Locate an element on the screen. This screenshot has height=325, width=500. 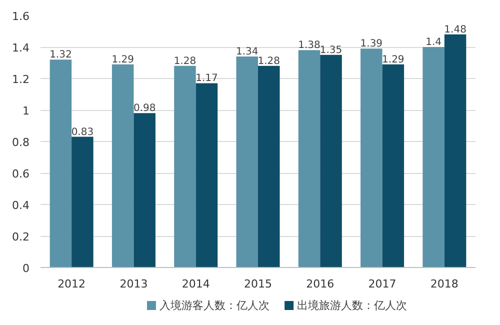
x-tick-label: 2013 is located at coordinates (134, 284).